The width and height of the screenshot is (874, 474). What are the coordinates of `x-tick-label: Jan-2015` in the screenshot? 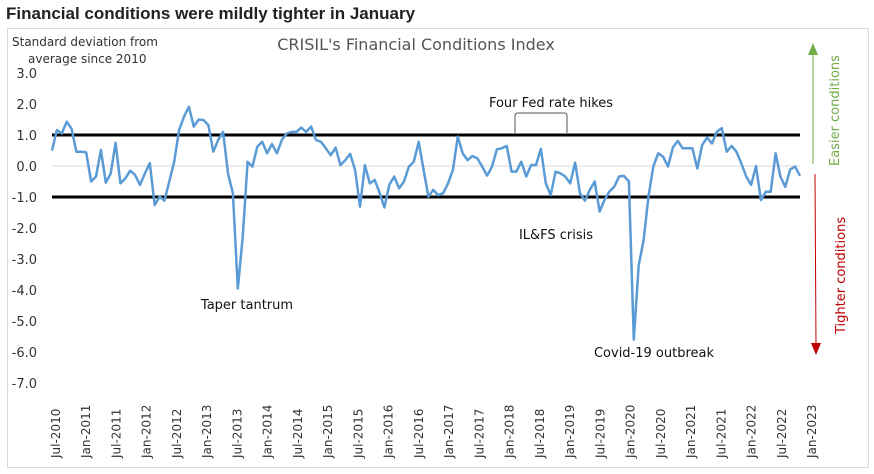 It's located at (328, 432).